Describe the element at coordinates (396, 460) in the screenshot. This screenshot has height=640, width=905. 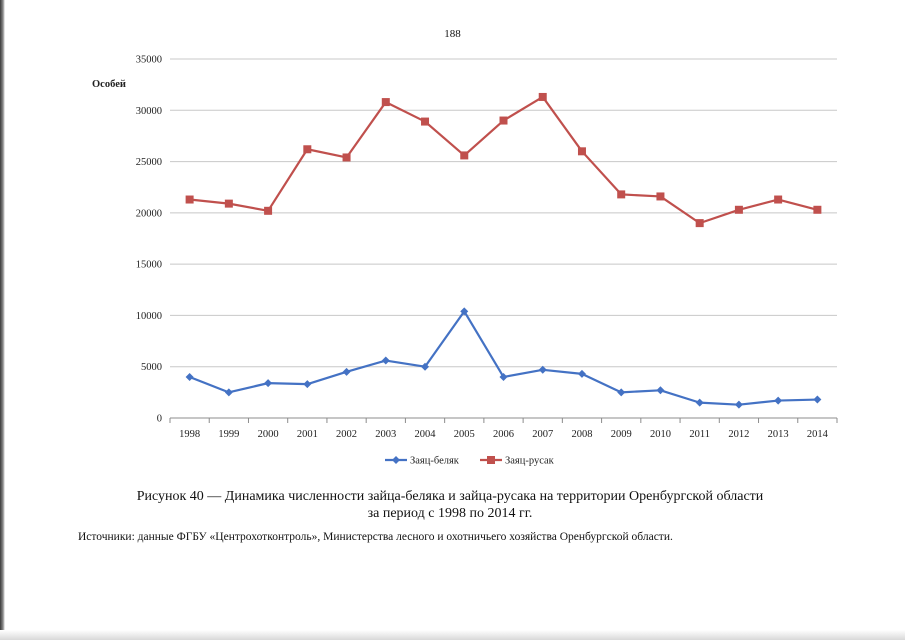
I see `legend-marker-diamond` at that location.